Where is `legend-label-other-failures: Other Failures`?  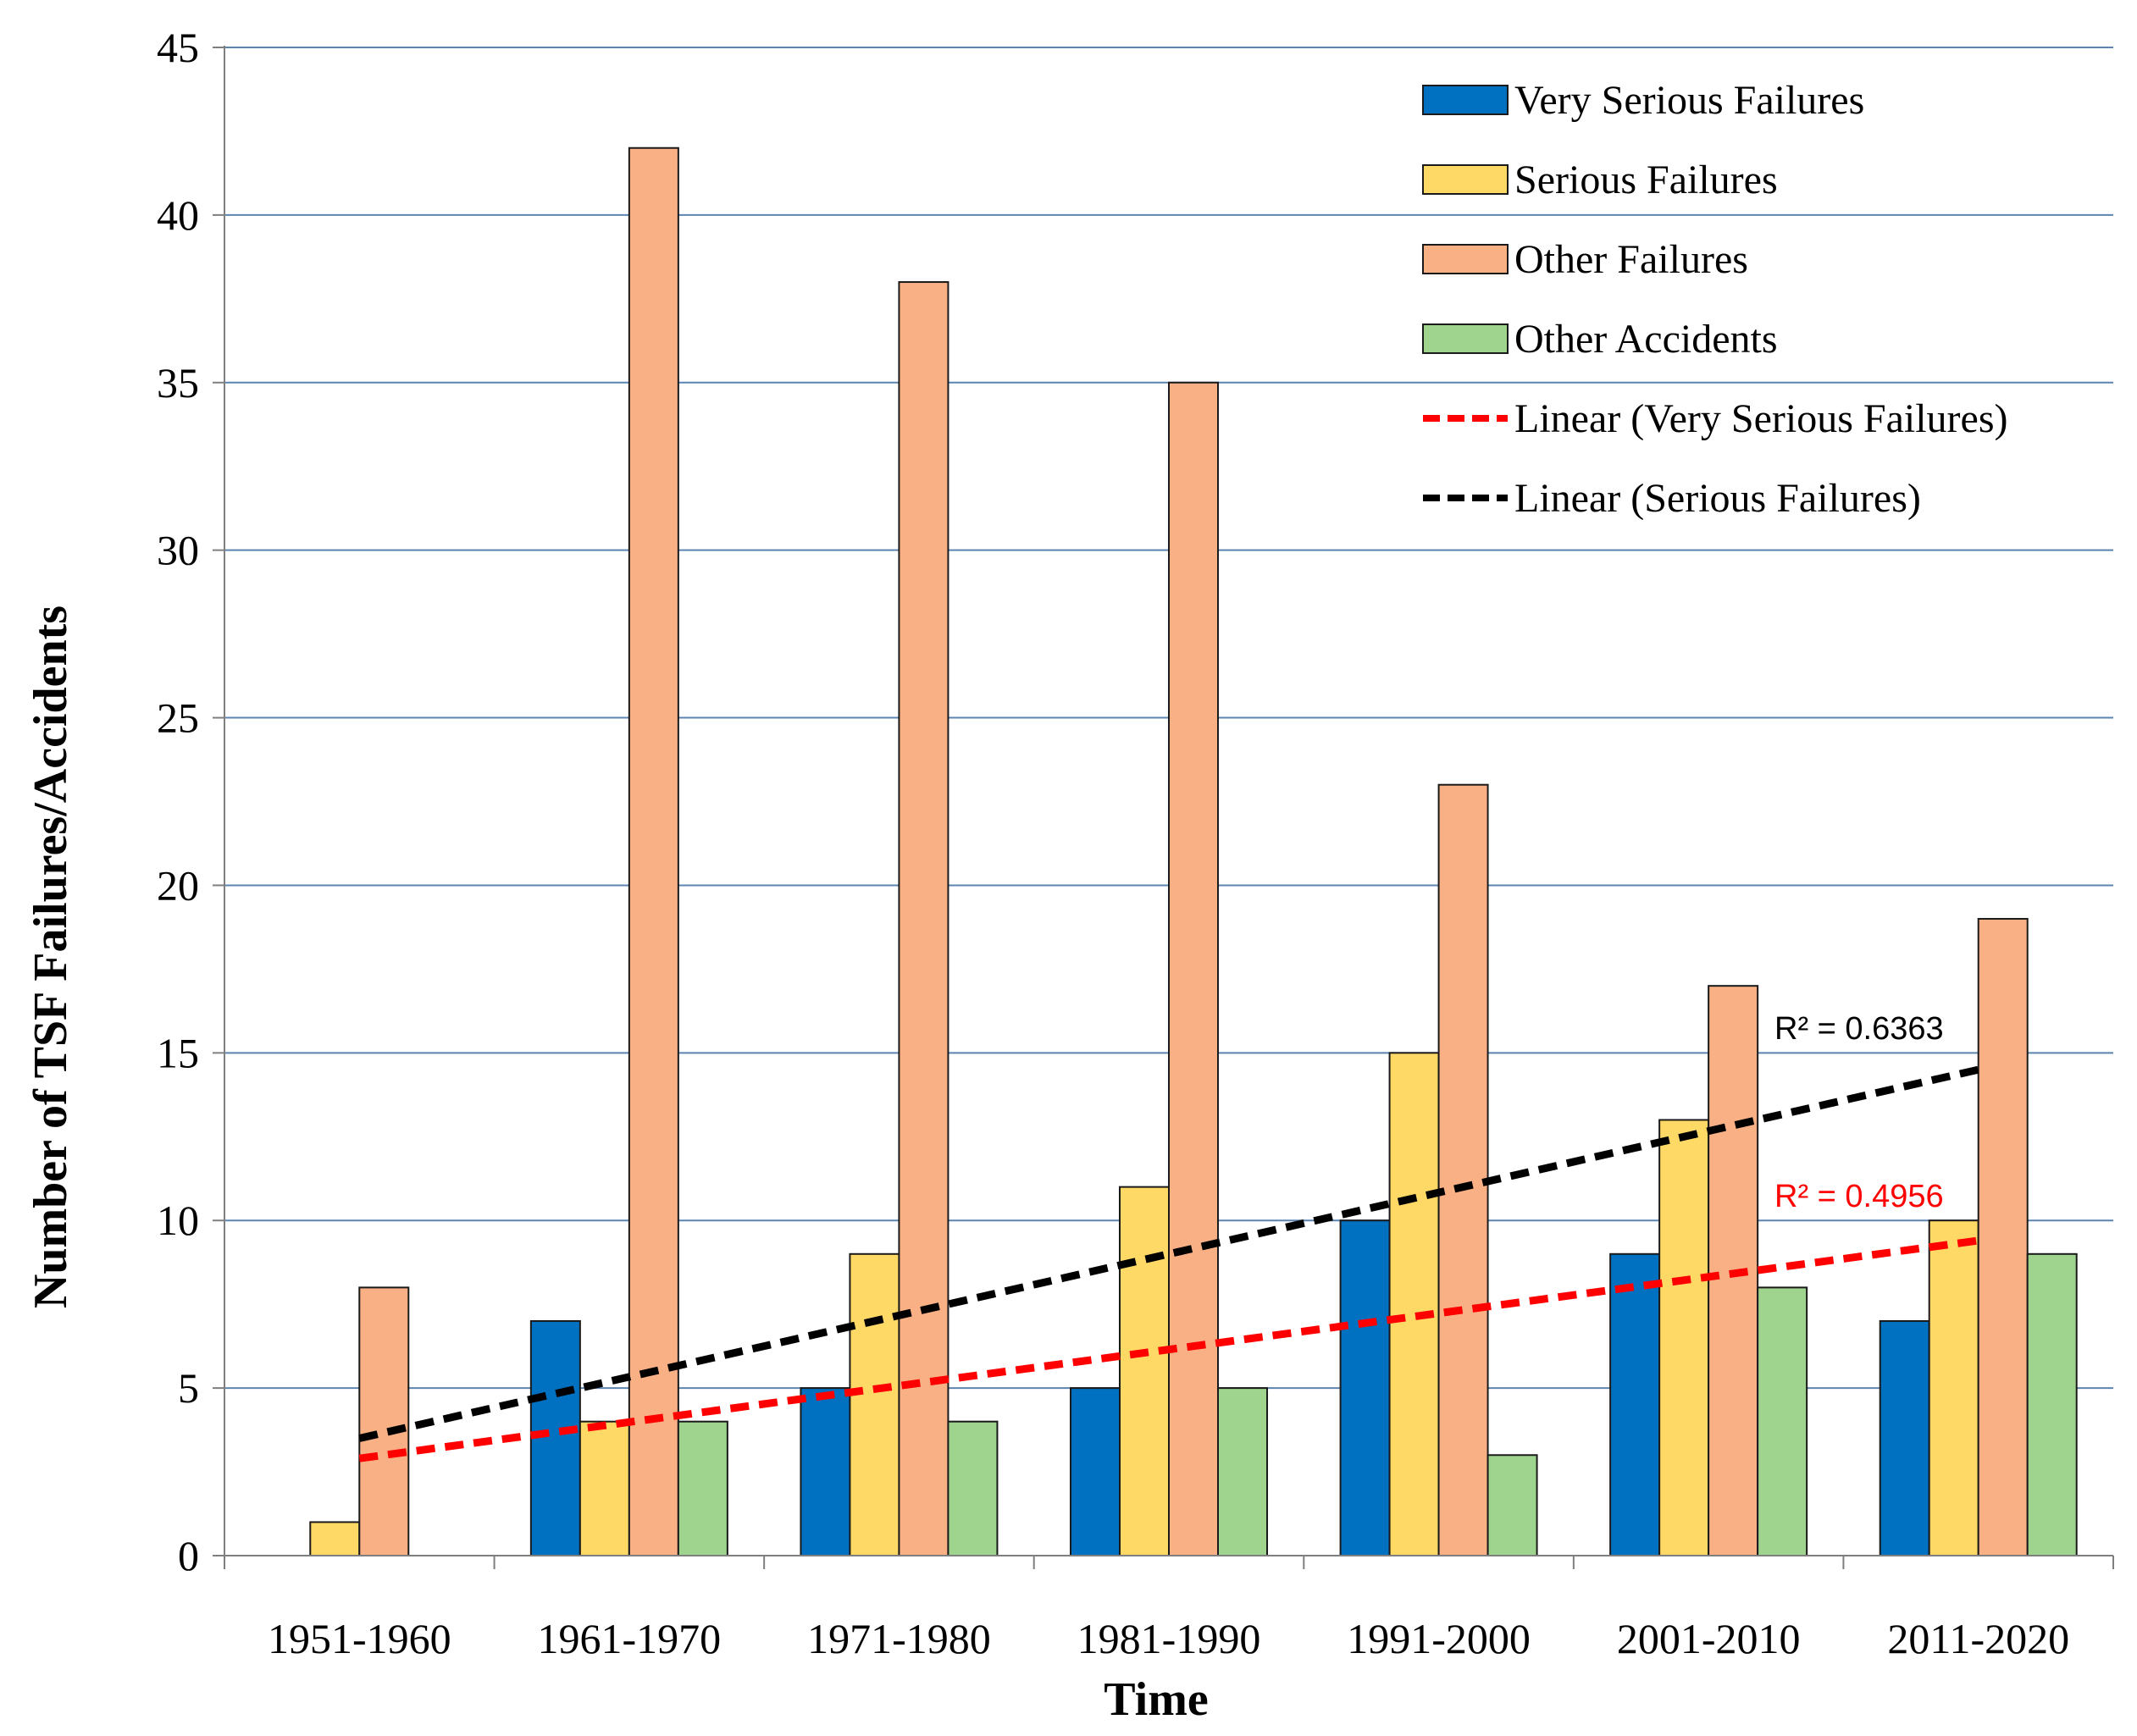 legend-label-other-failures: Other Failures is located at coordinates (1631, 259).